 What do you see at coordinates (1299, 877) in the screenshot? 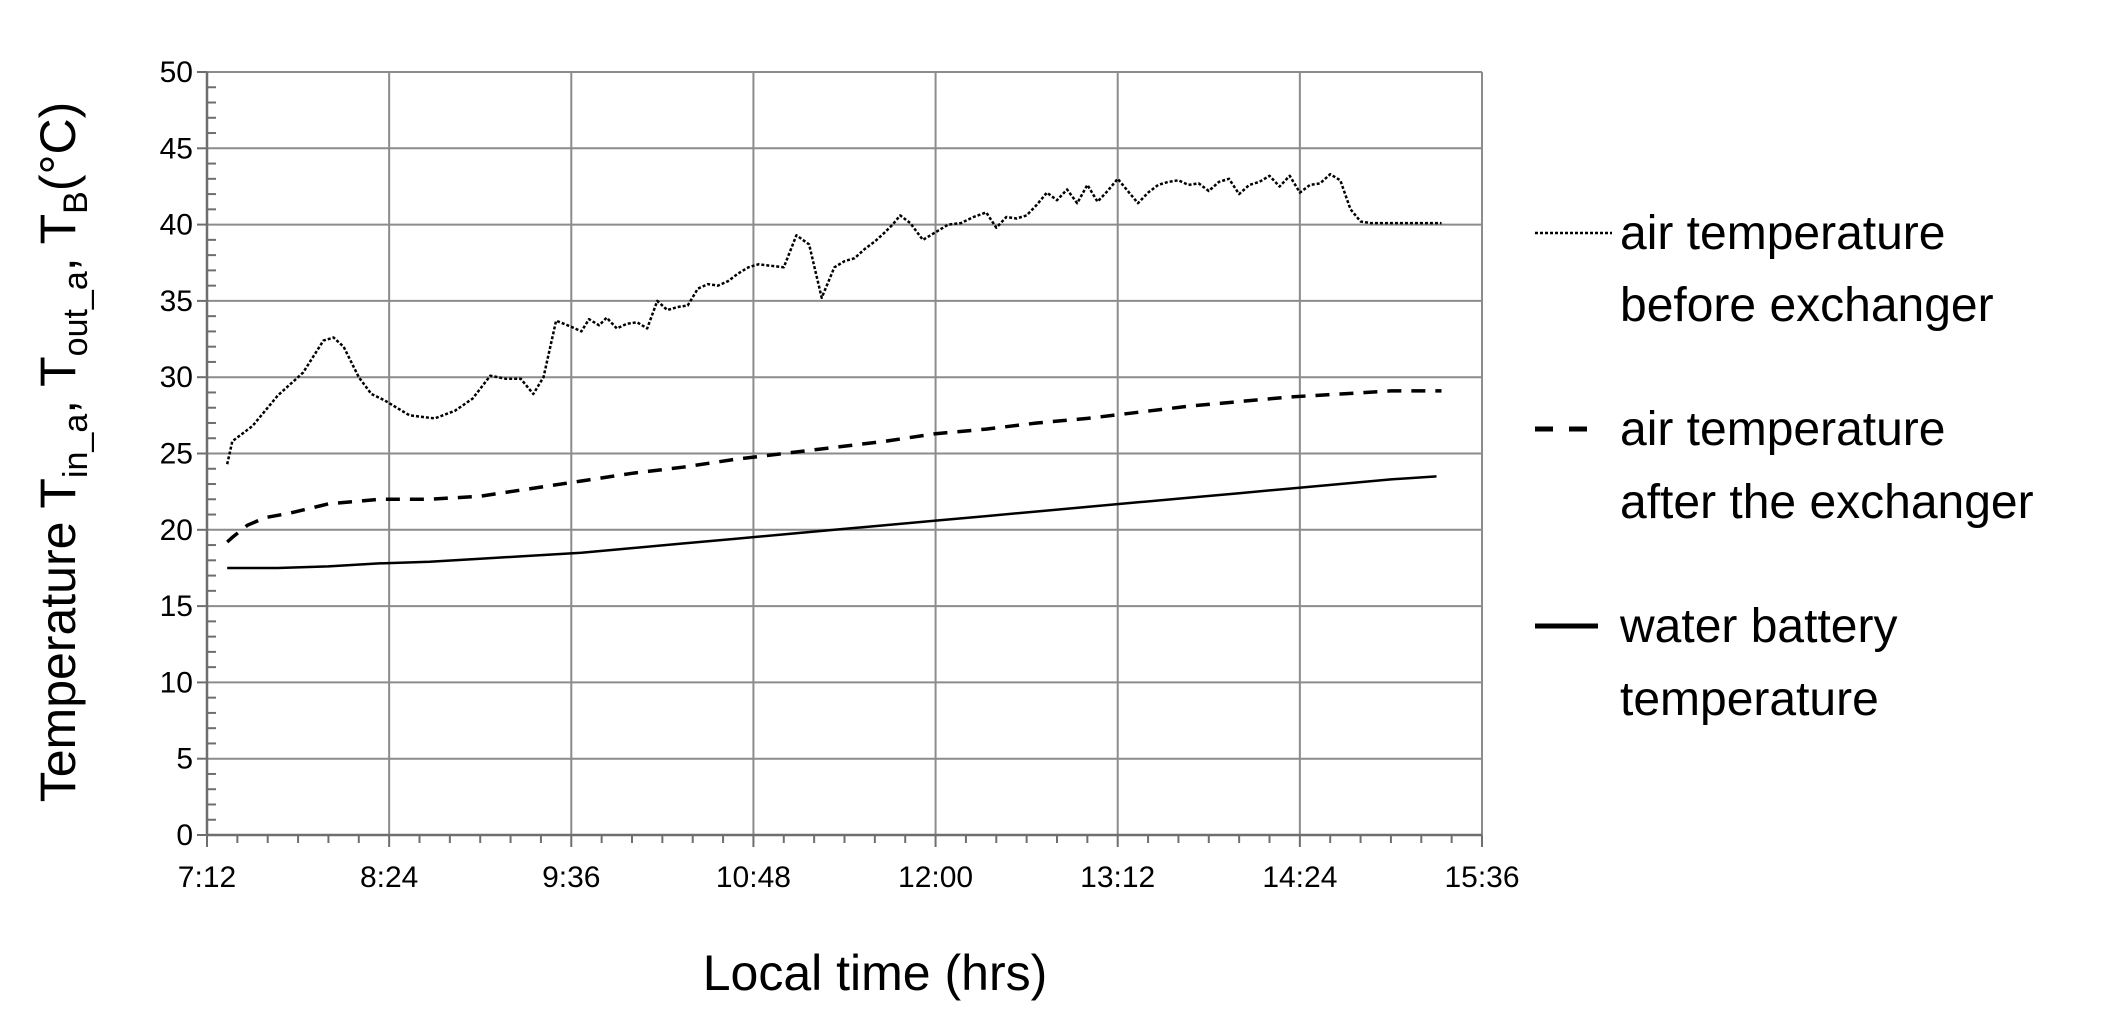
I see `x-tick-label: 14:24` at bounding box center [1299, 877].